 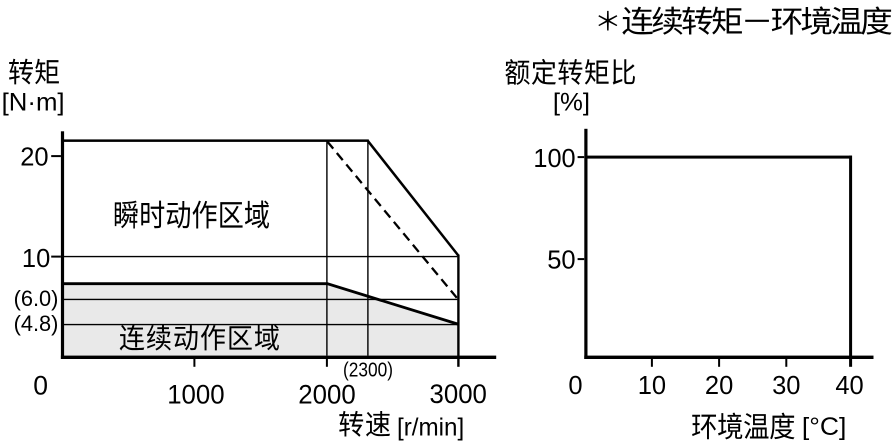 I want to click on svg-text: [r/min], so click(x=430, y=427).